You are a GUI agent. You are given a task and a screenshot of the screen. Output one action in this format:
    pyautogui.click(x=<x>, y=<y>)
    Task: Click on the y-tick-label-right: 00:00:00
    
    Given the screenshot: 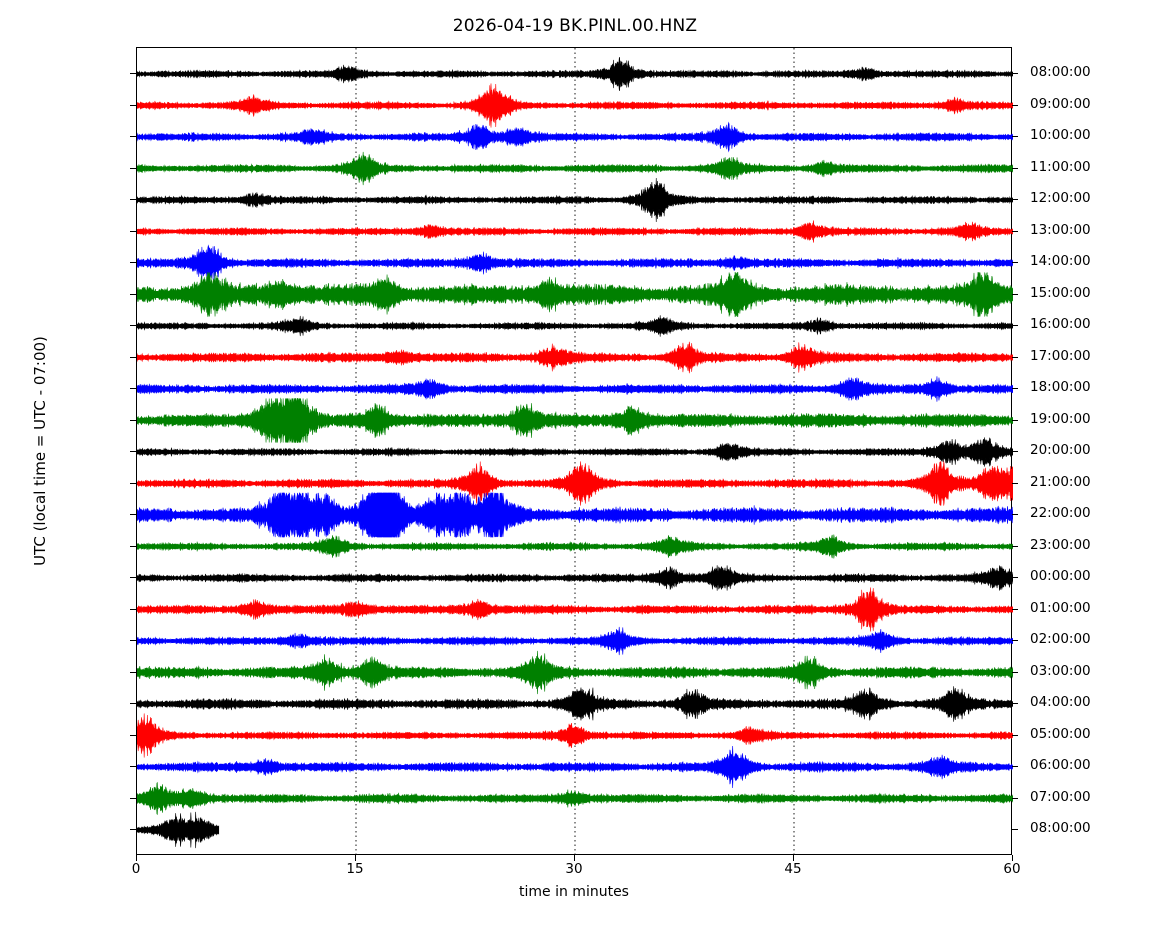 What is the action you would take?
    pyautogui.click(x=1060, y=576)
    